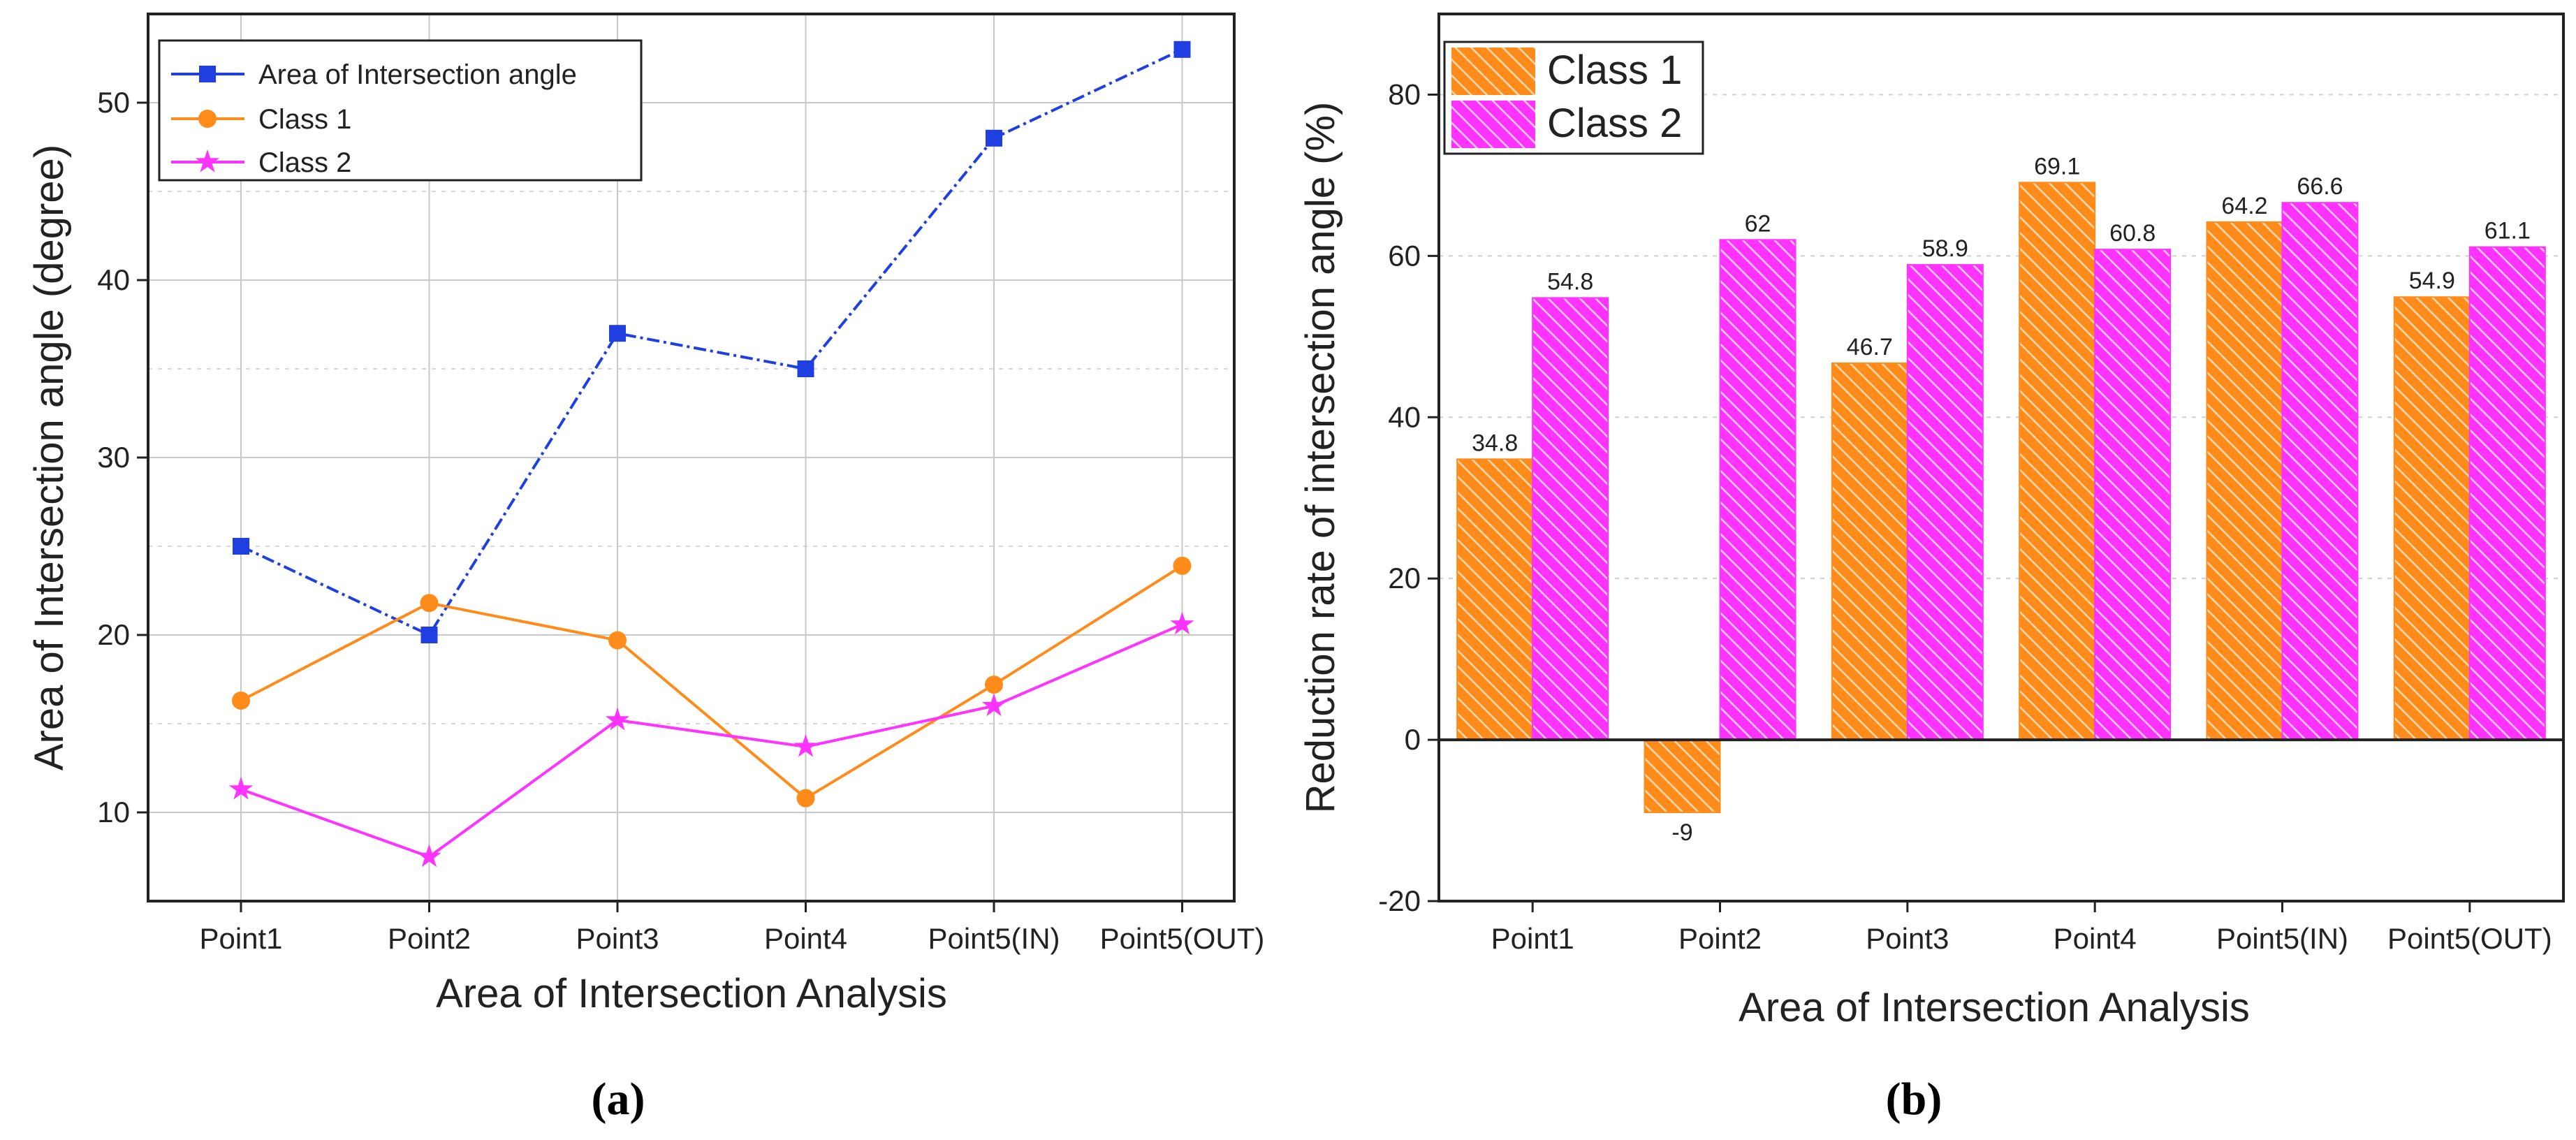 This screenshot has height=1140, width=2576. What do you see at coordinates (2132, 233) in the screenshot?
I see `bar-label-b-2-4: 60.8` at bounding box center [2132, 233].